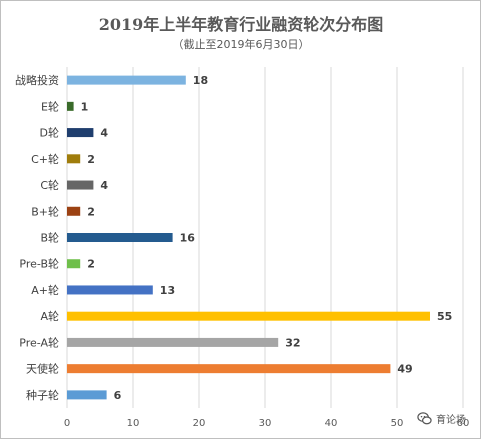 The width and height of the screenshot is (481, 440). Describe the element at coordinates (200, 80) in the screenshot. I see `data-label: 18` at that location.